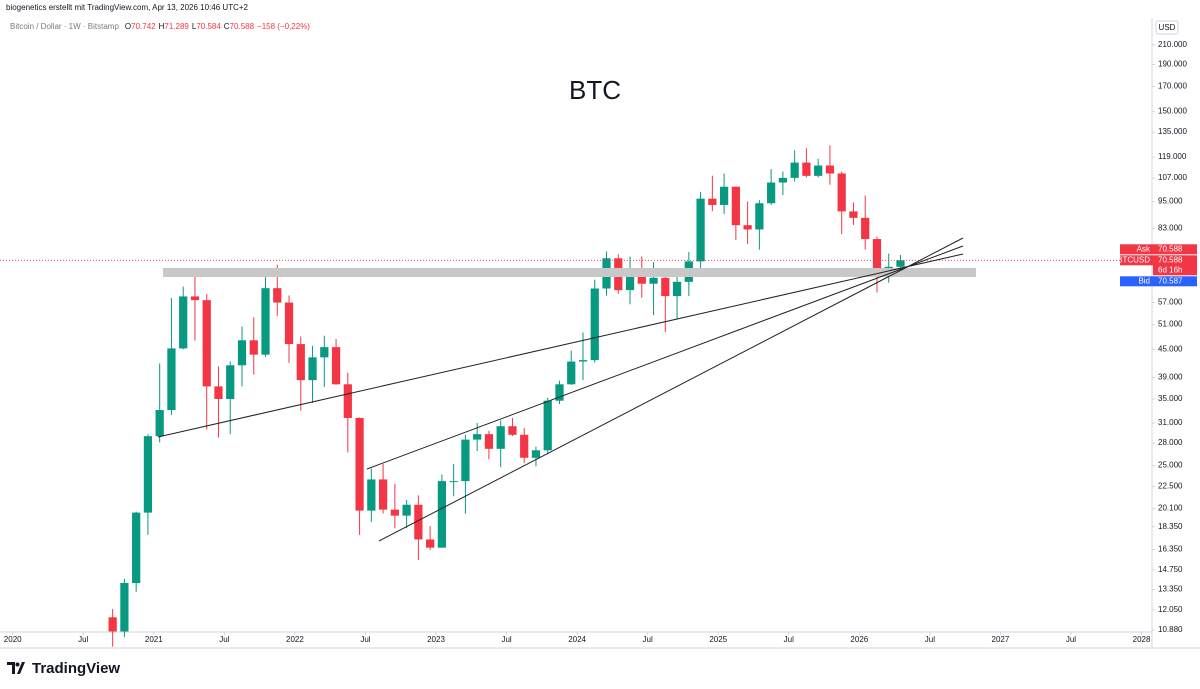 This screenshot has height=689, width=1200. I want to click on x-tick-label: 2020, so click(13, 639).